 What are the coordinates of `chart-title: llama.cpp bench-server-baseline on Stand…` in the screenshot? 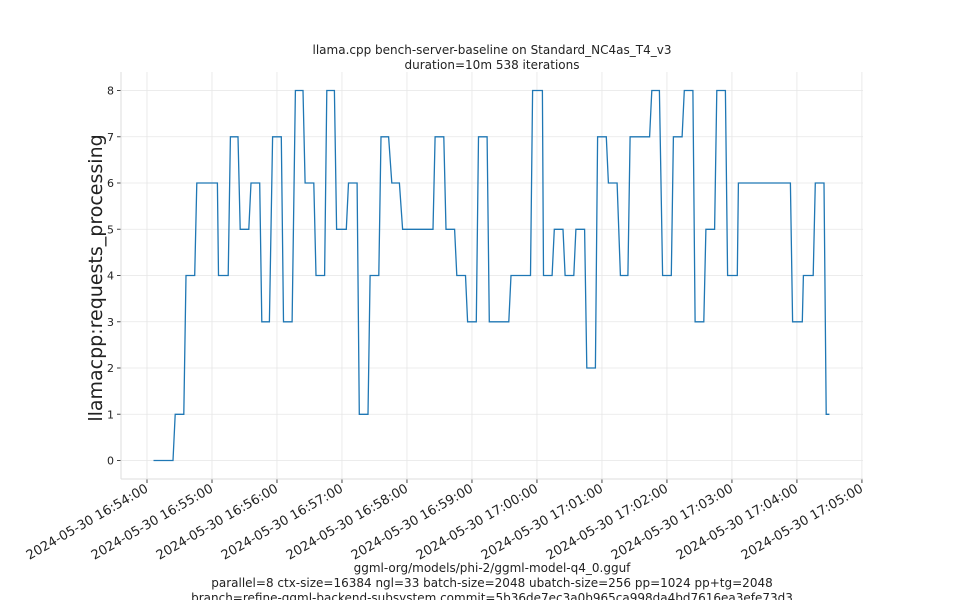 It's located at (492, 50).